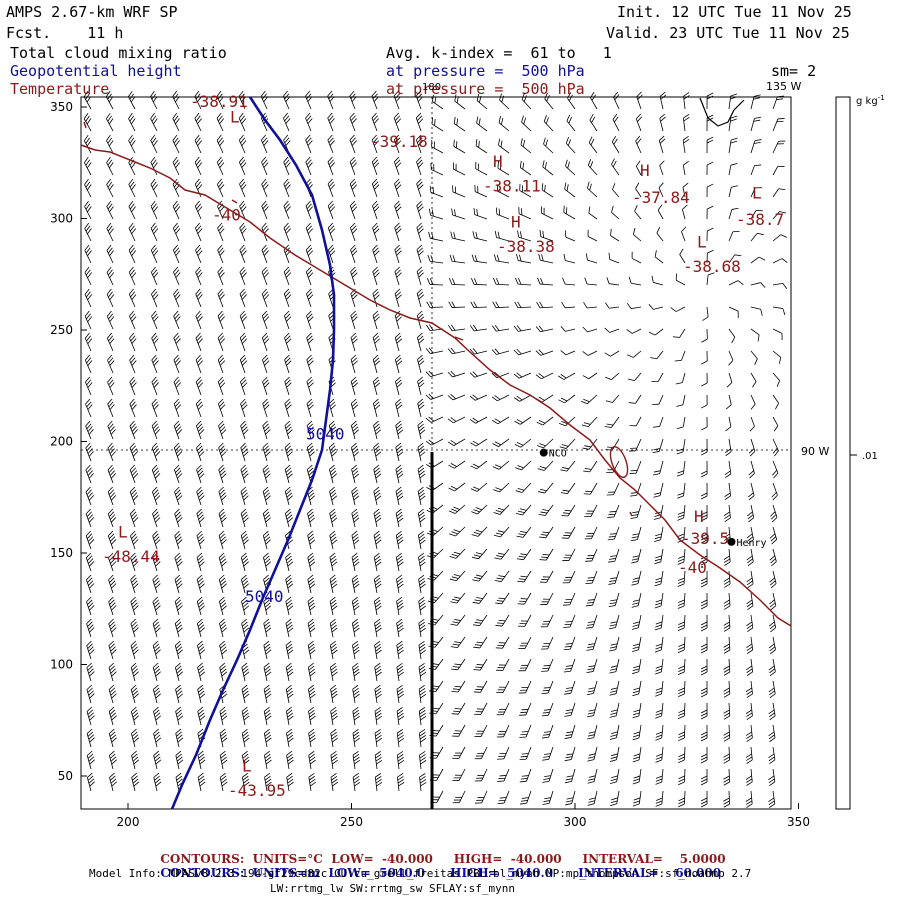 The image size is (900, 900). What do you see at coordinates (734, 12) in the screenshot?
I see `init-time: Init. 12 UTC Tue 11 Nov 25` at bounding box center [734, 12].